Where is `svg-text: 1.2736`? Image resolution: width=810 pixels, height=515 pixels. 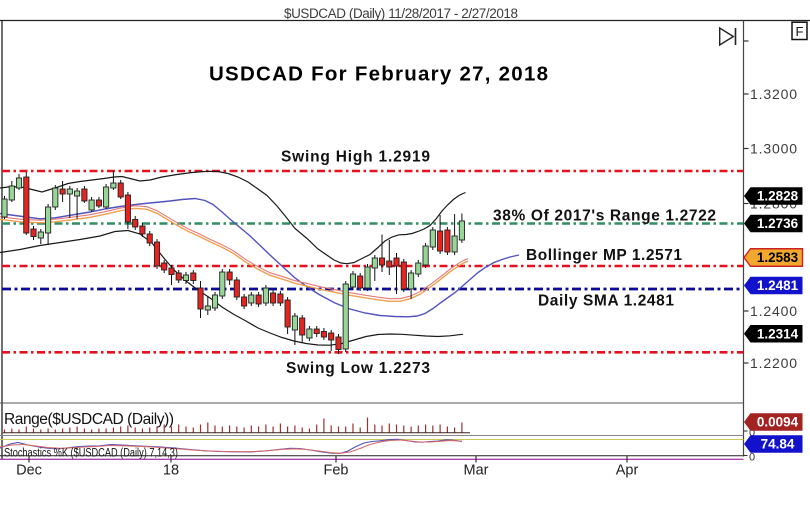
svg-text: 1.2736 is located at coordinates (778, 223).